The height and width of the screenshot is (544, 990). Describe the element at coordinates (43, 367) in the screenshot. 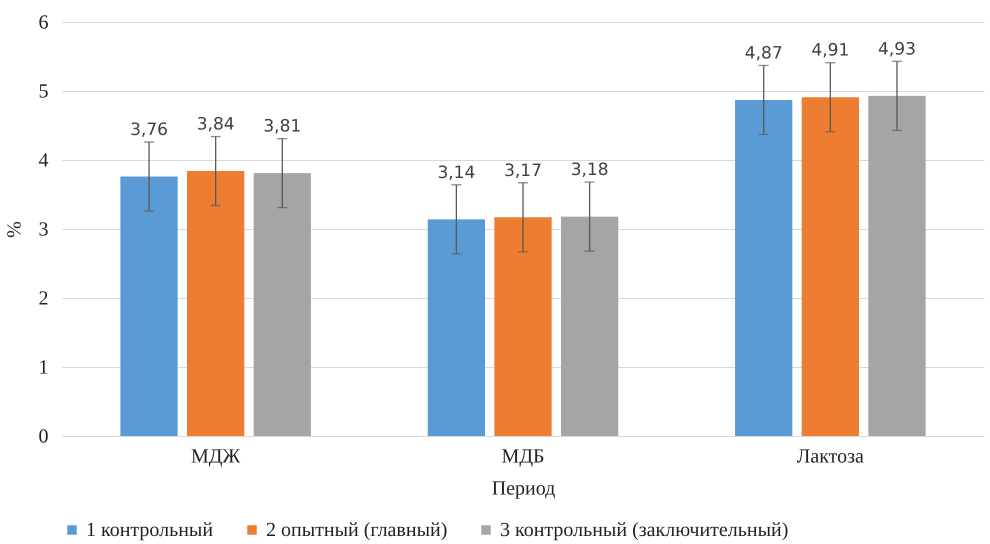

I see `y-tick-label: 1` at that location.